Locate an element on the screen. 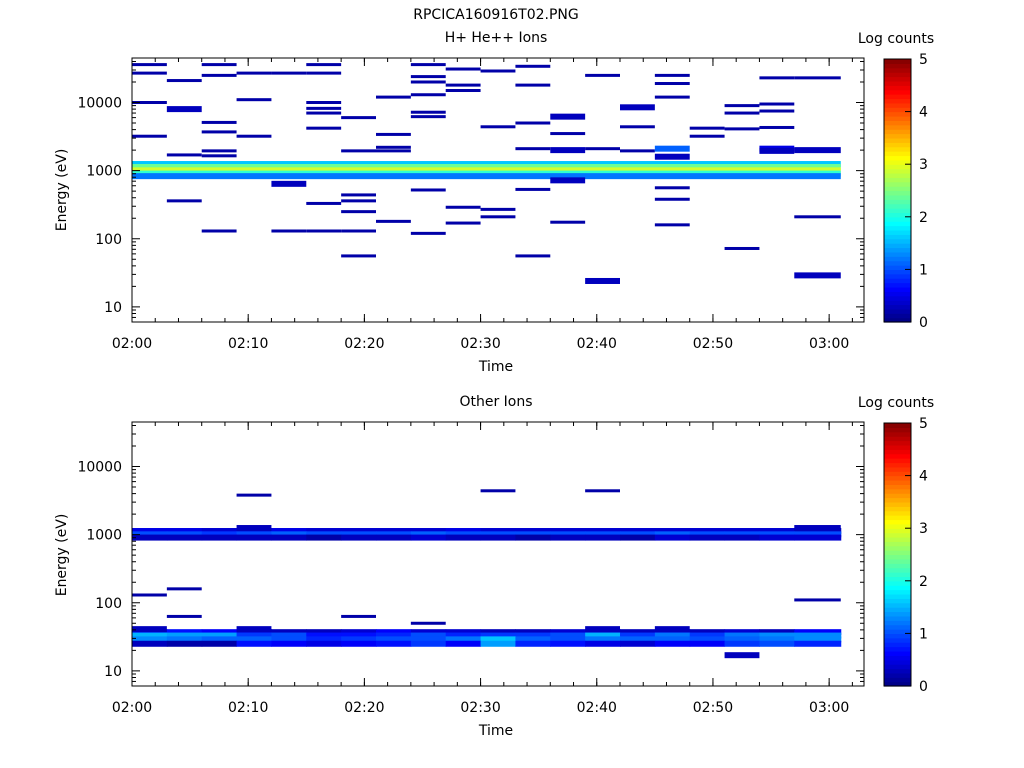 The image size is (1024, 768). colorbar-tick-label: 1 is located at coordinates (923, 634).